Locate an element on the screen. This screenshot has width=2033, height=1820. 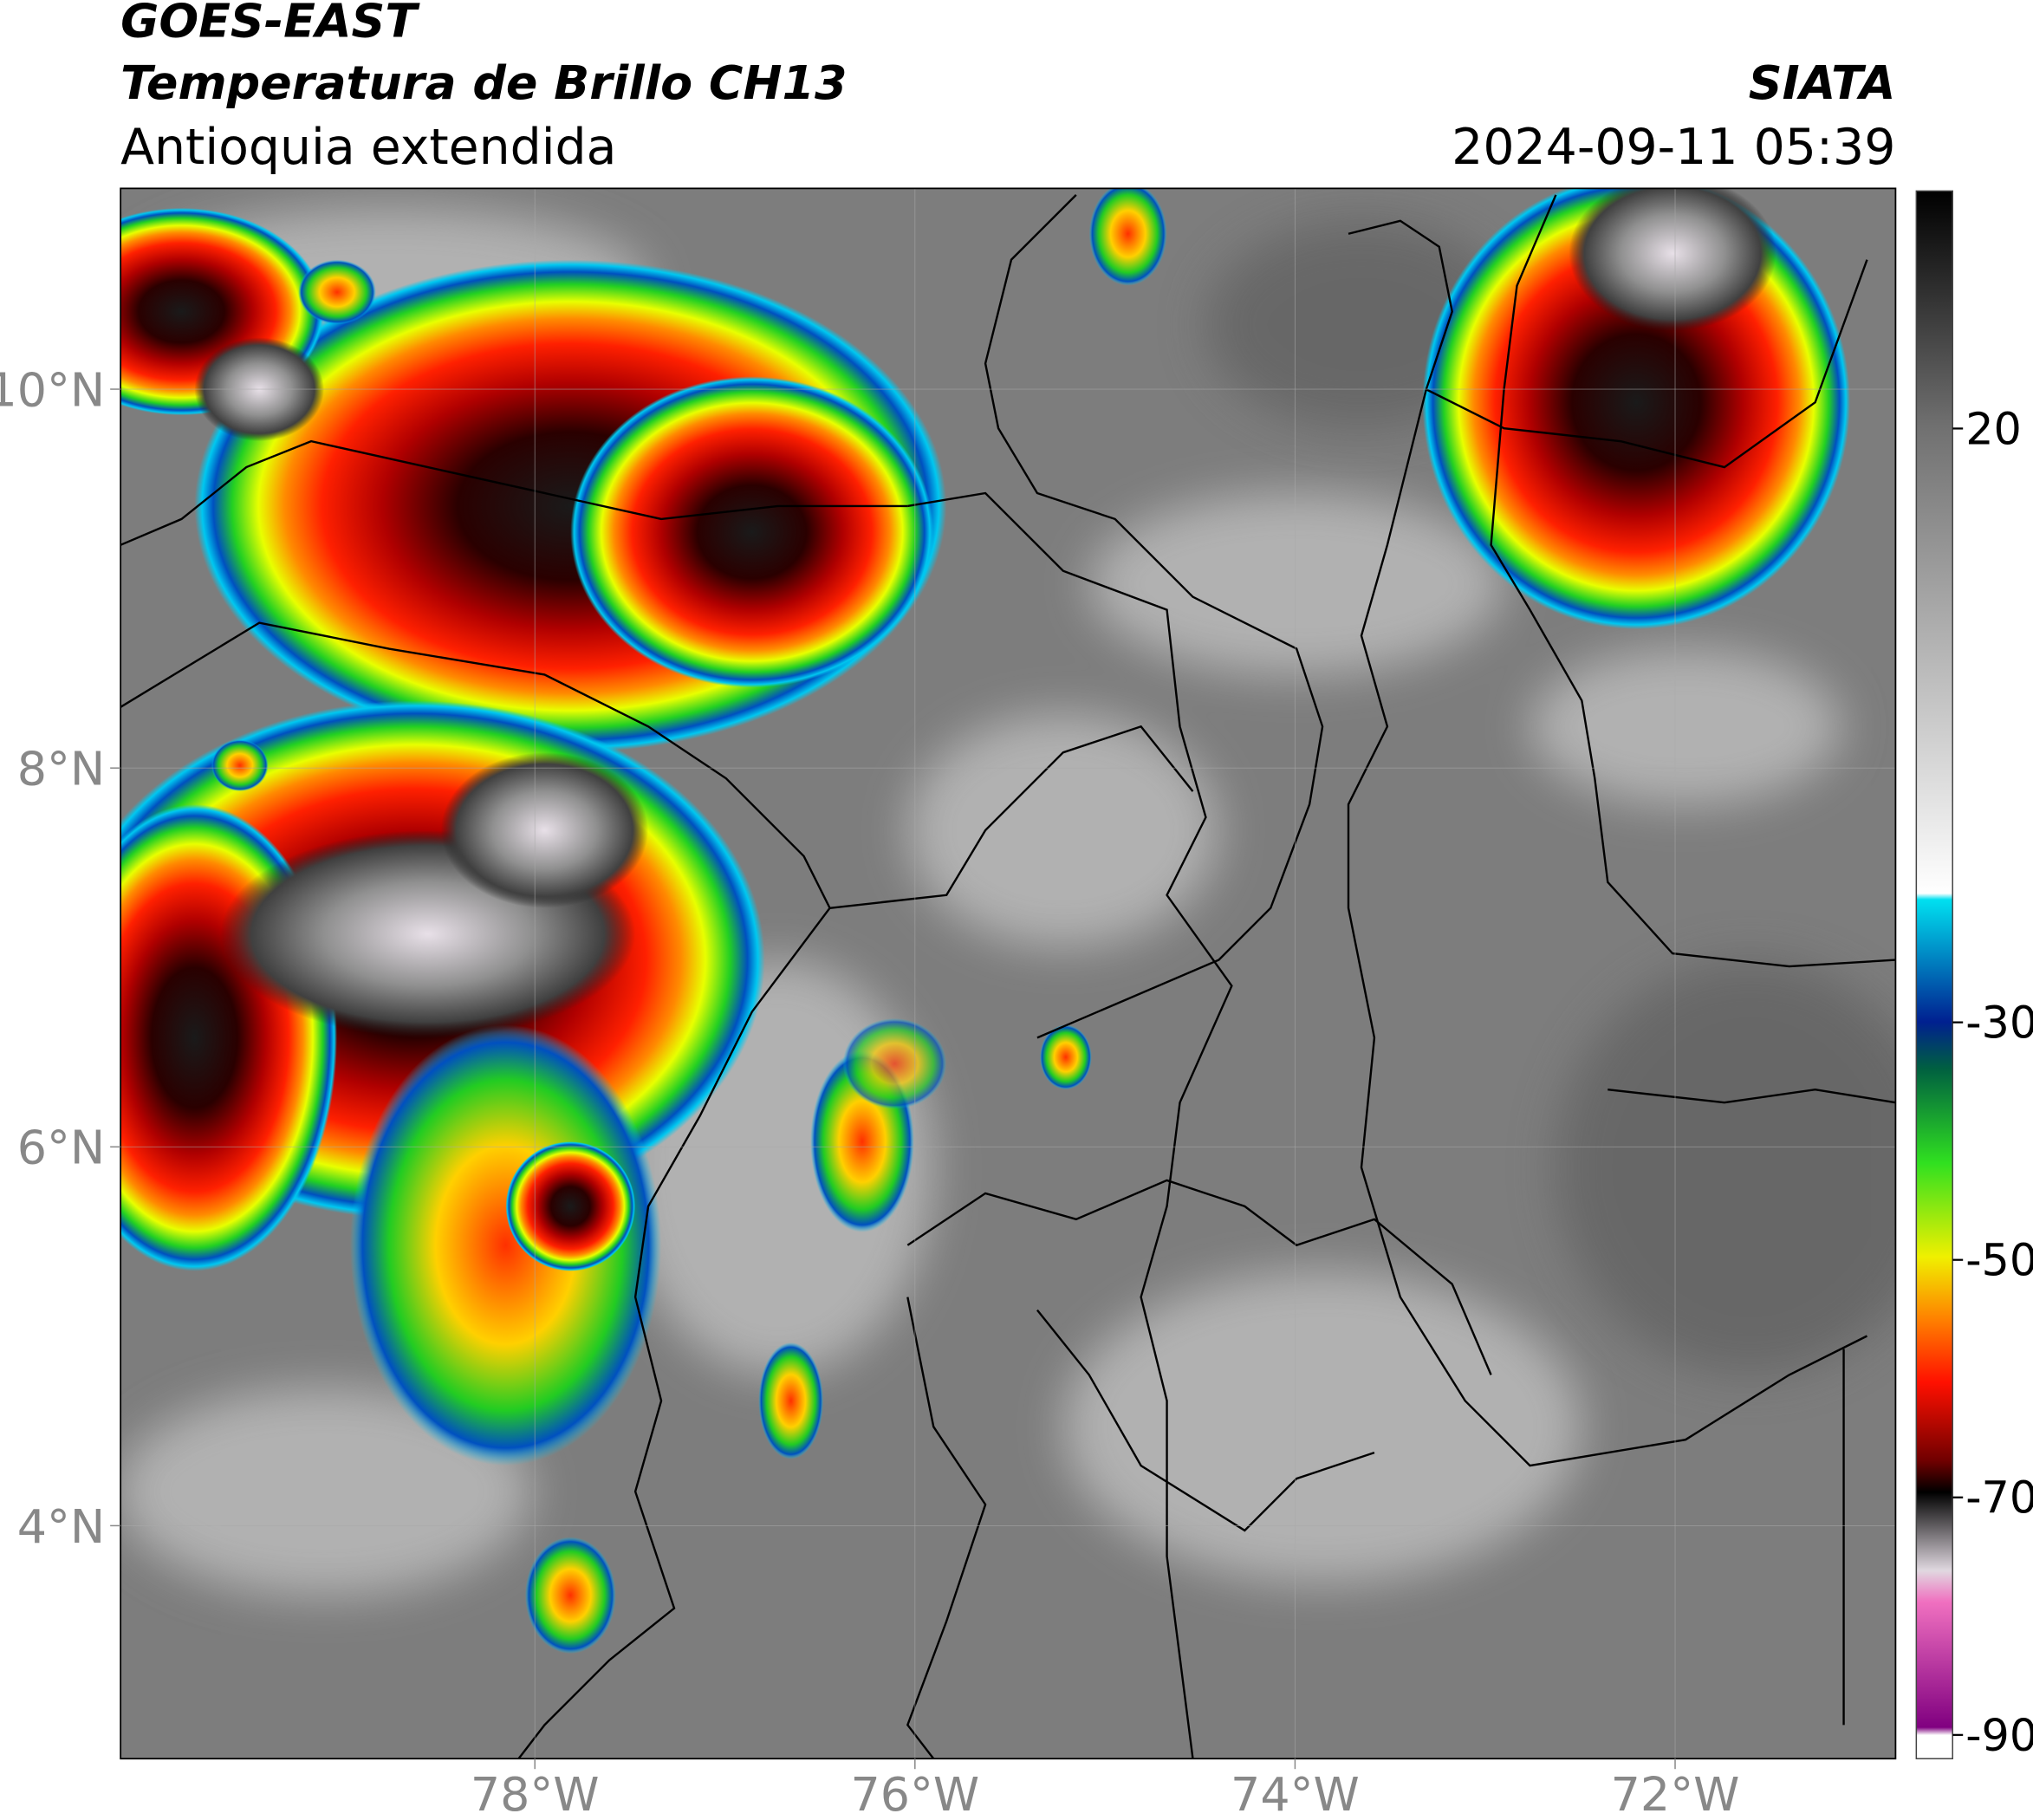
colorbar-tick-label: -50 is located at coordinates (1999, 1260).